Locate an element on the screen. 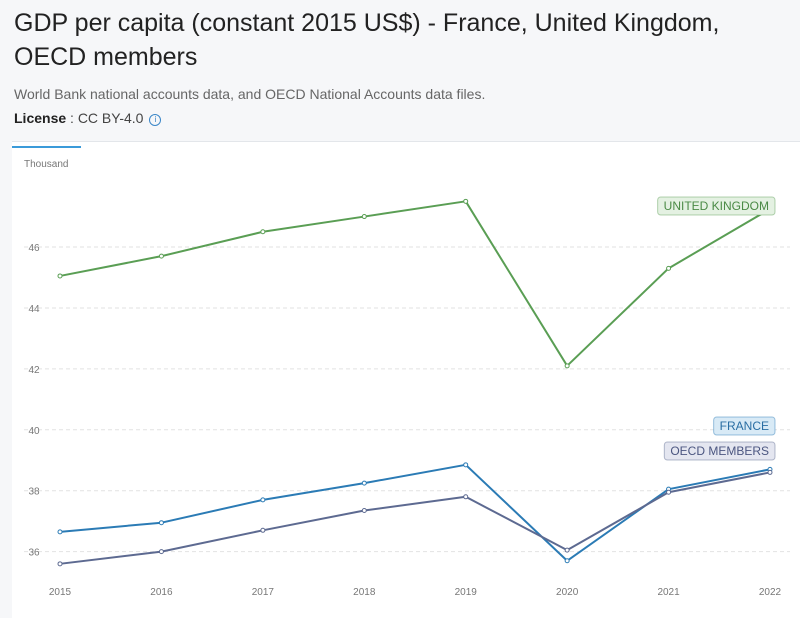 The image size is (800, 618). x-tick-label: 2021 is located at coordinates (668, 592).